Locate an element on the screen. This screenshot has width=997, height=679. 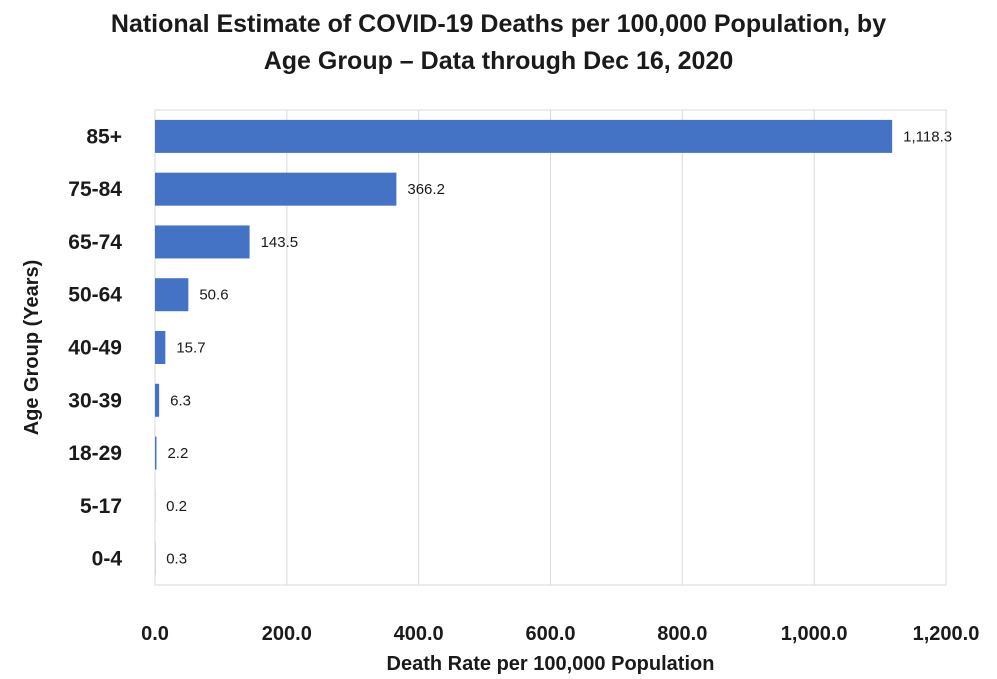
x-tick-label: 400.0 is located at coordinates (419, 634).